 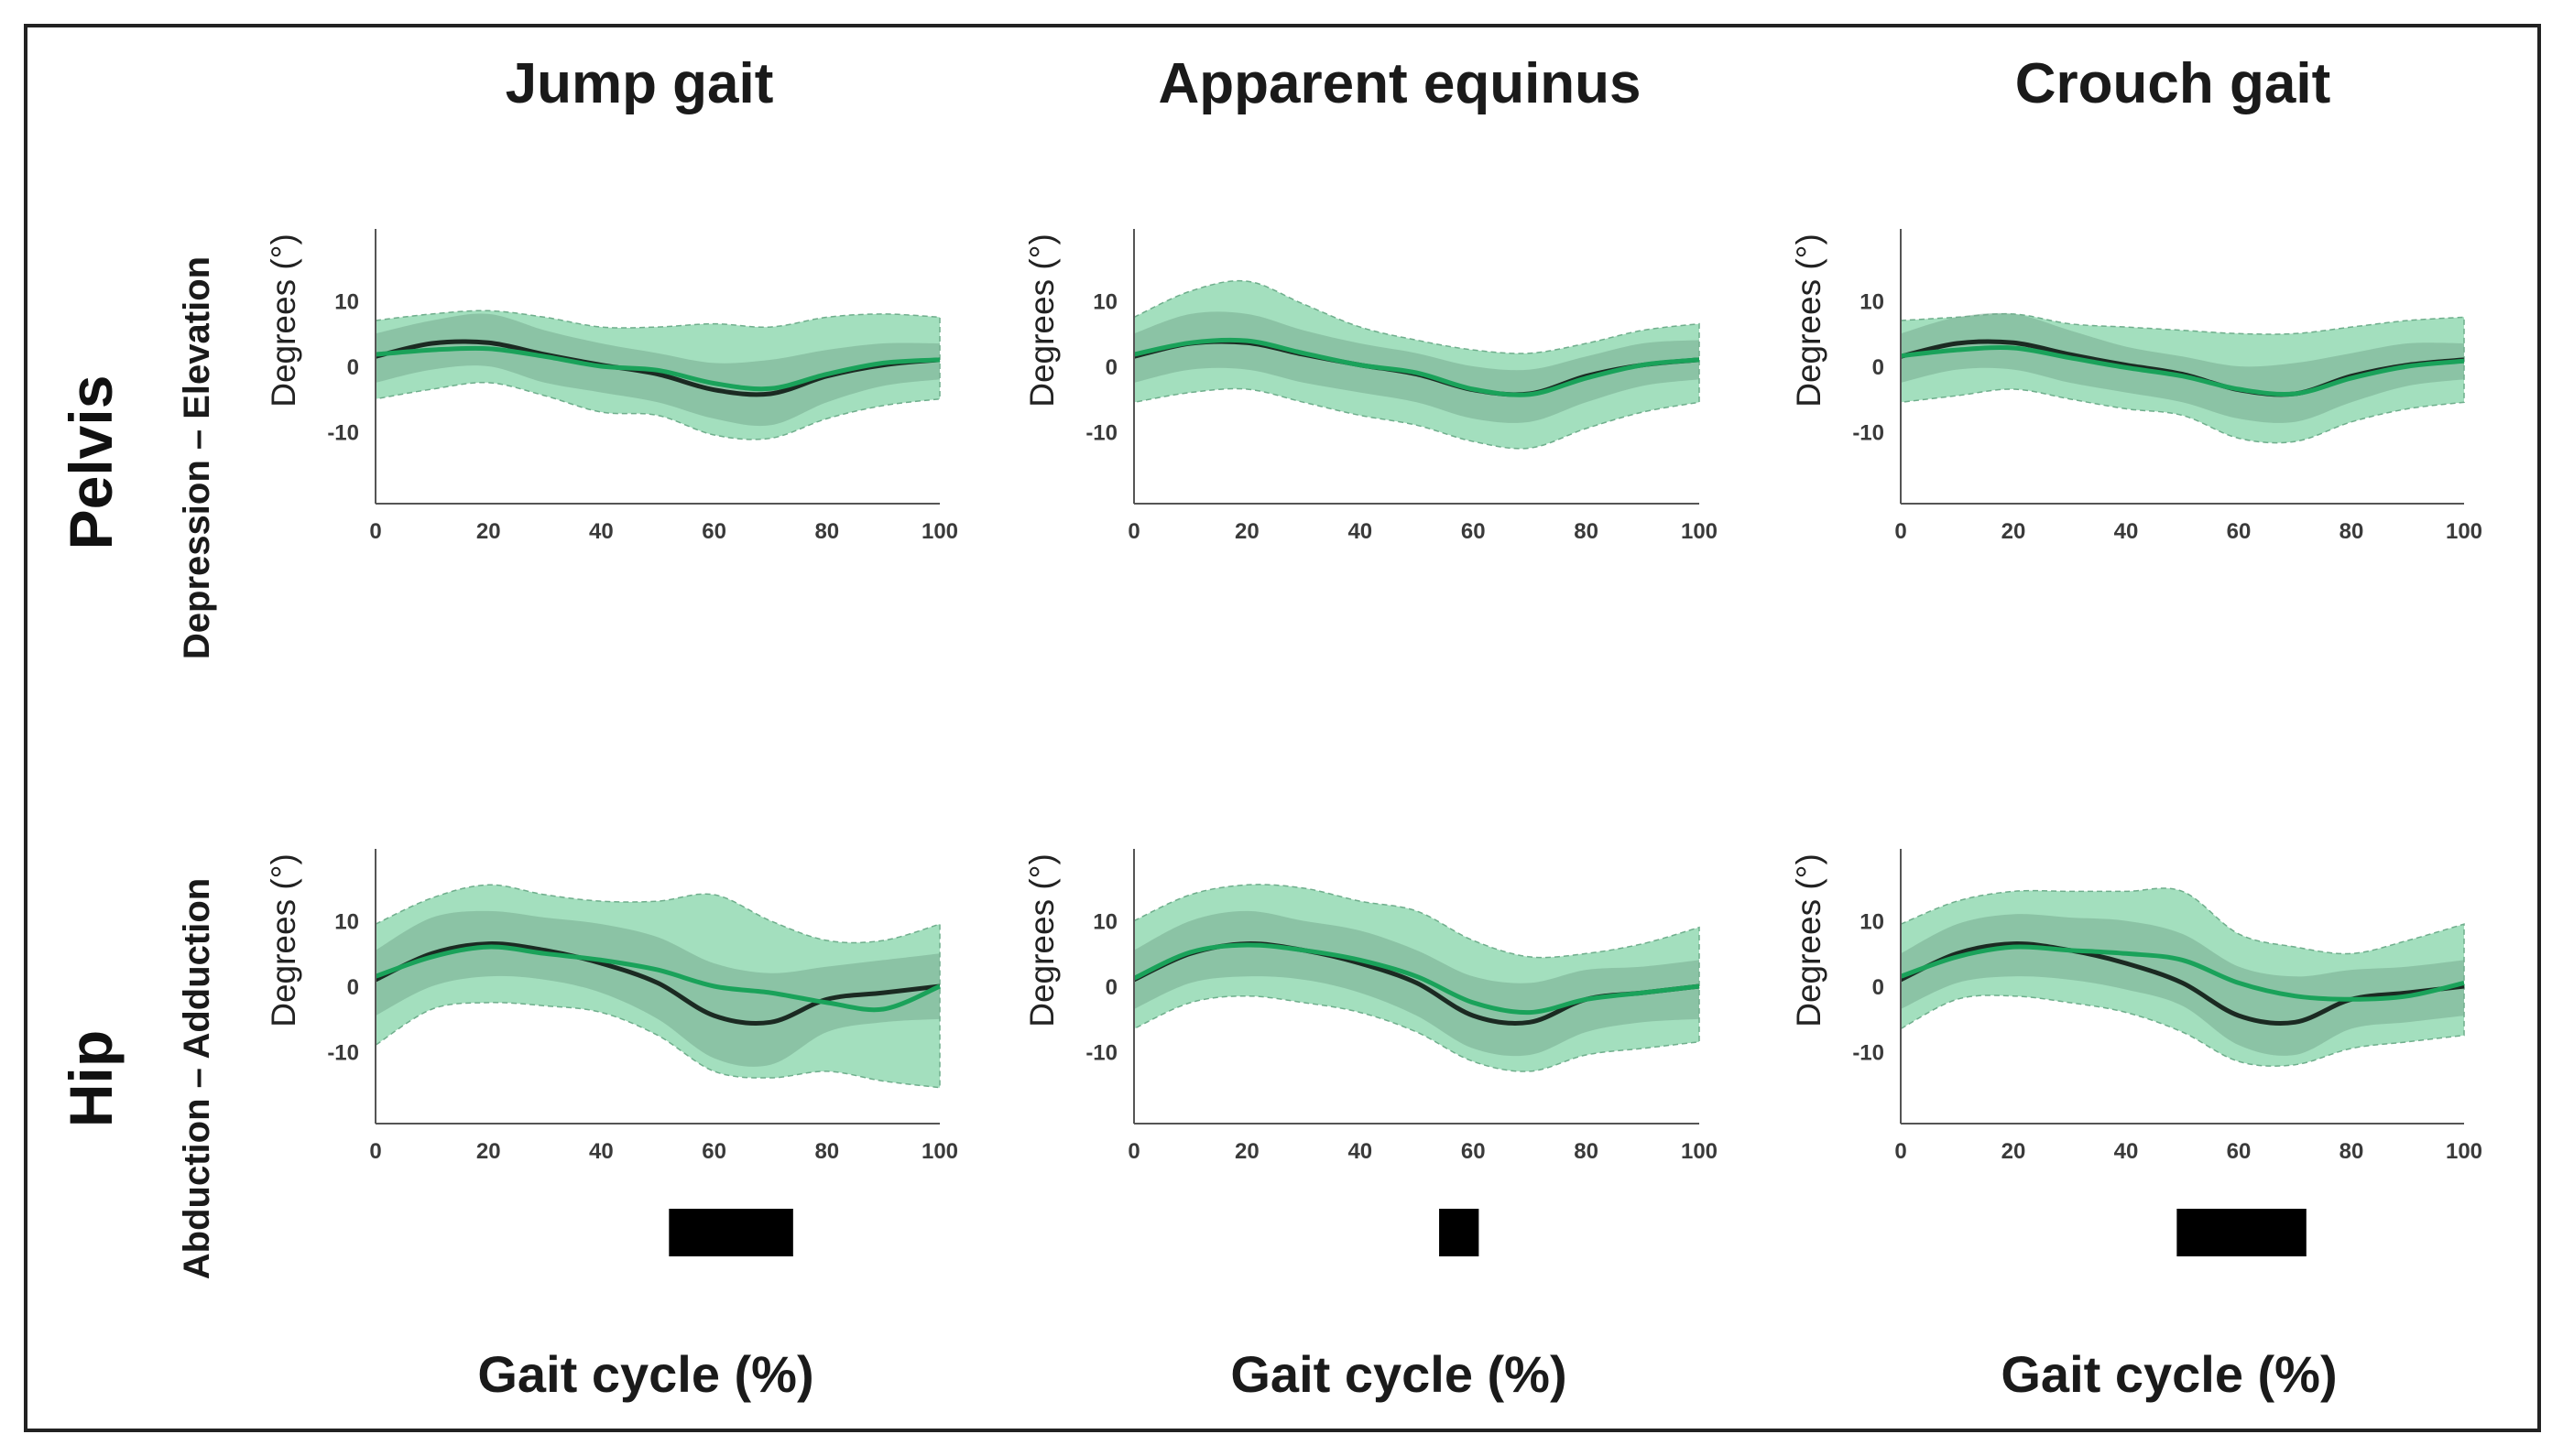 I want to click on x-tick-hip-apparent-equinus-60: 60, so click(x=1473, y=1151).